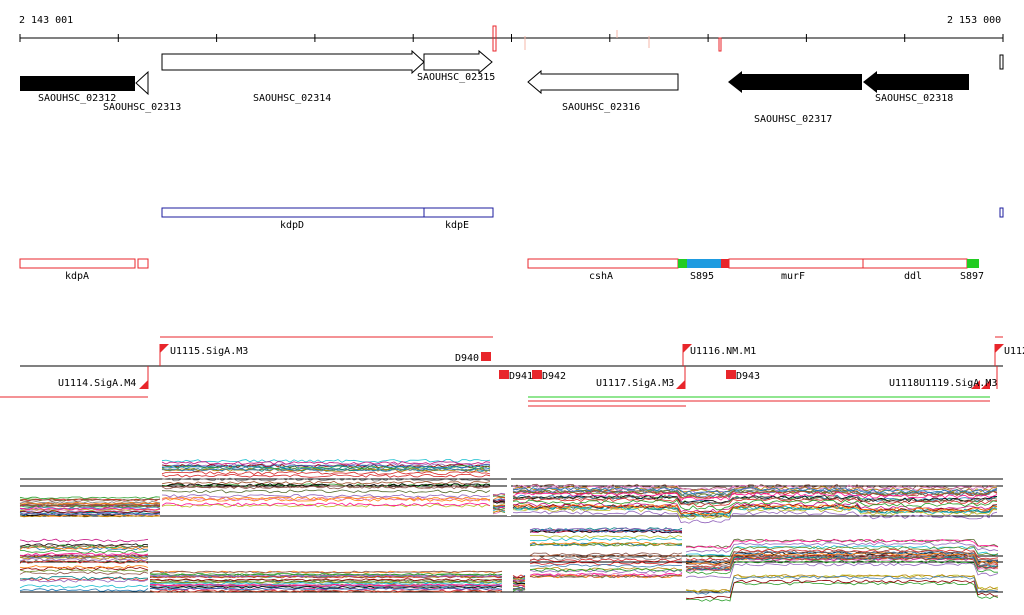 This screenshot has width=1024, height=615. What do you see at coordinates (748, 376) in the screenshot?
I see `tu-label: D943` at bounding box center [748, 376].